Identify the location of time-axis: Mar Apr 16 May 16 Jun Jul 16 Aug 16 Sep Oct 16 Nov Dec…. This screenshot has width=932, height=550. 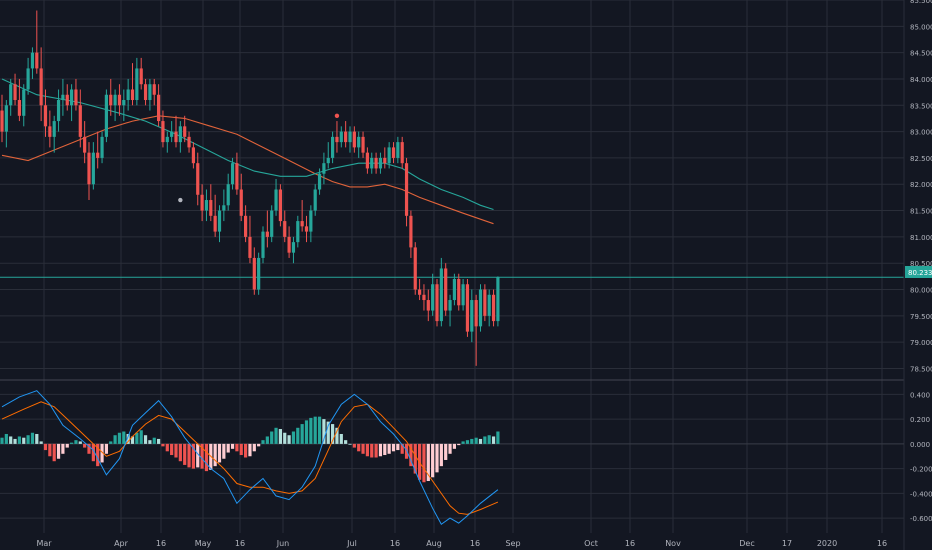
(461, 543).